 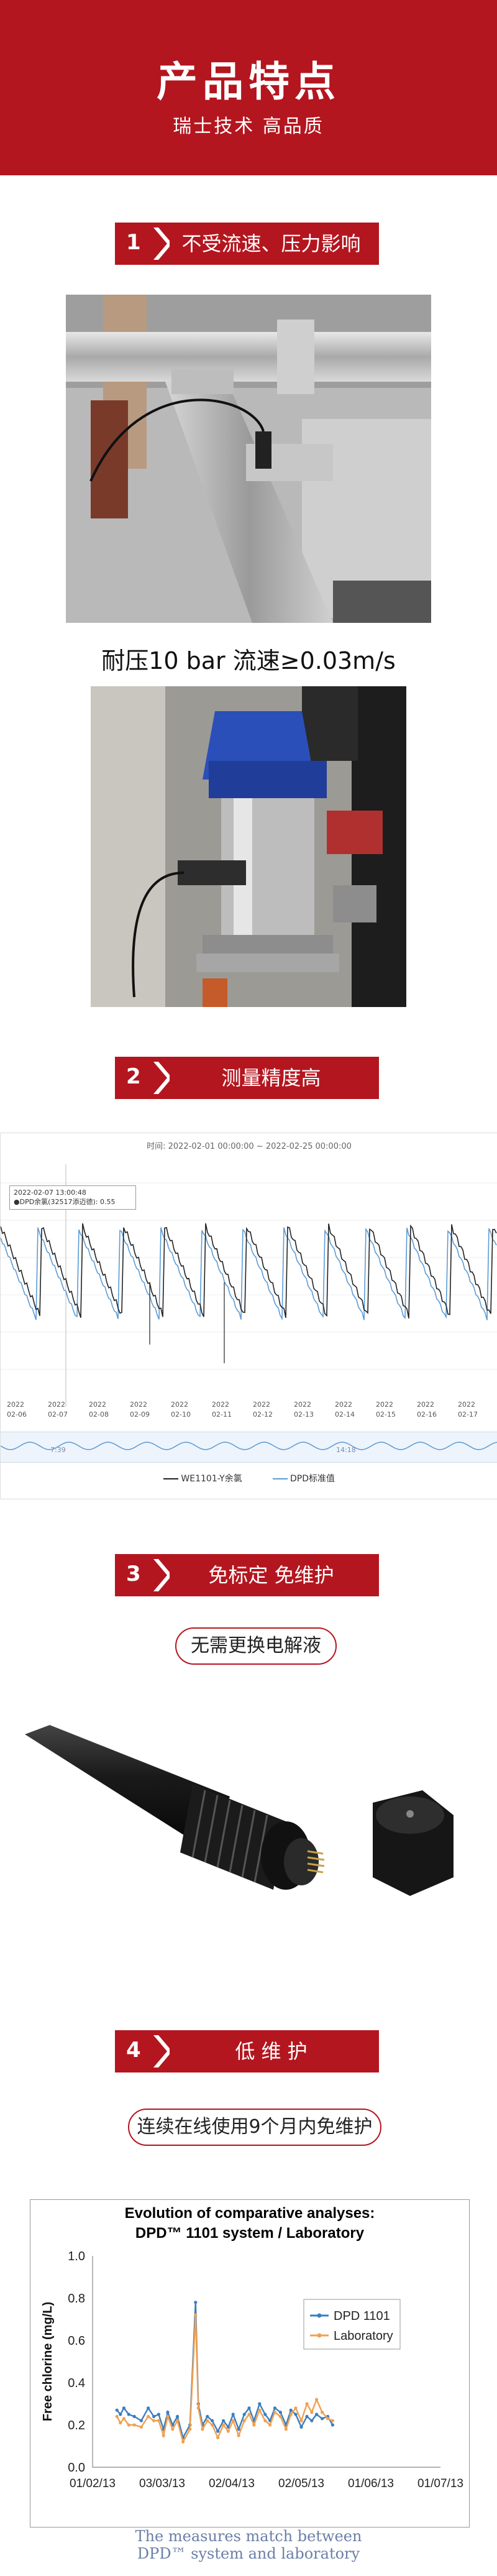 What do you see at coordinates (266, 2362) in the screenshot?
I see `chart-axes` at bounding box center [266, 2362].